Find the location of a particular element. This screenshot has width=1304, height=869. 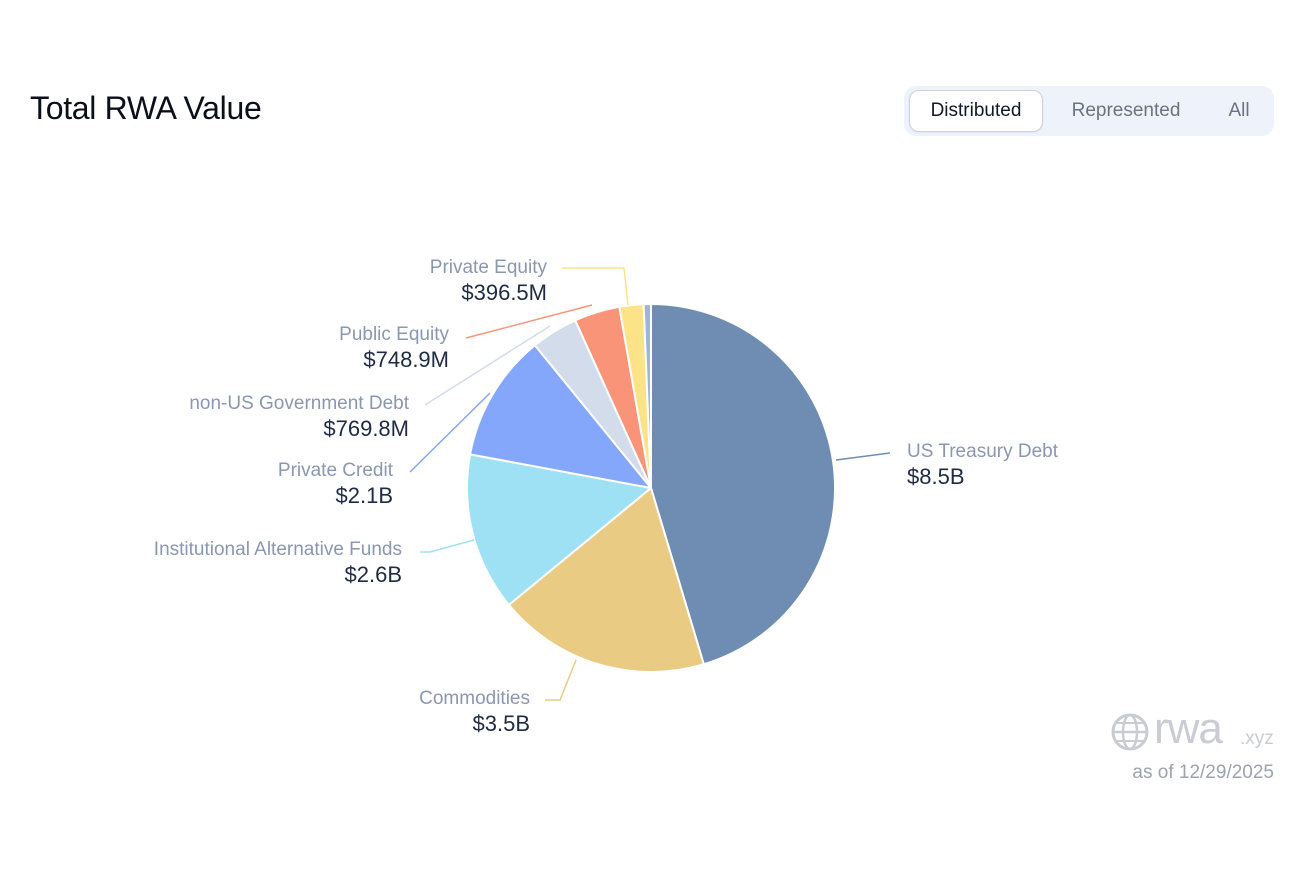

slice-label-commodities: Commodities is located at coordinates (474, 698).